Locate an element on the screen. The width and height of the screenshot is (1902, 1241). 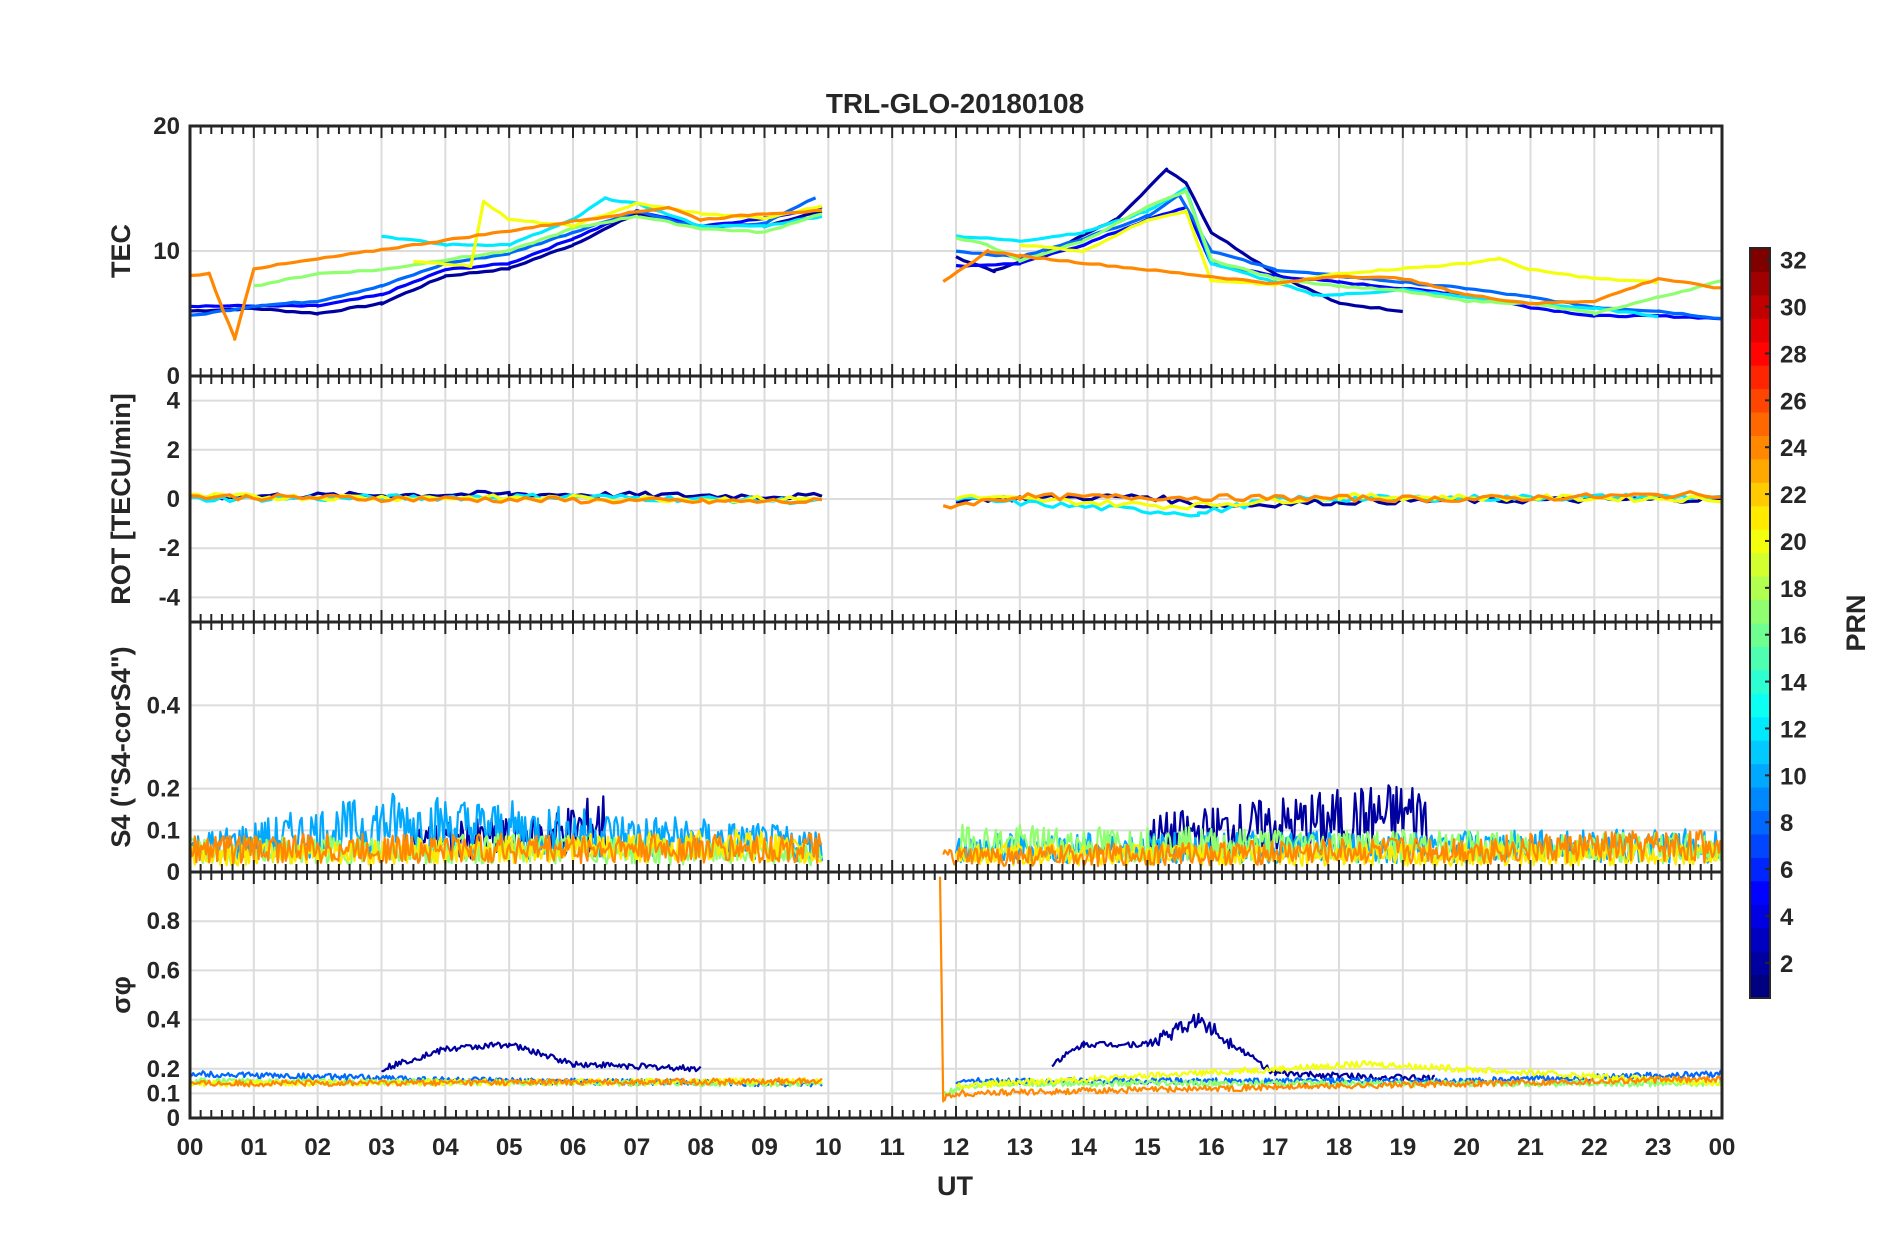
x-tick-label: 12 is located at coordinates (956, 1147).